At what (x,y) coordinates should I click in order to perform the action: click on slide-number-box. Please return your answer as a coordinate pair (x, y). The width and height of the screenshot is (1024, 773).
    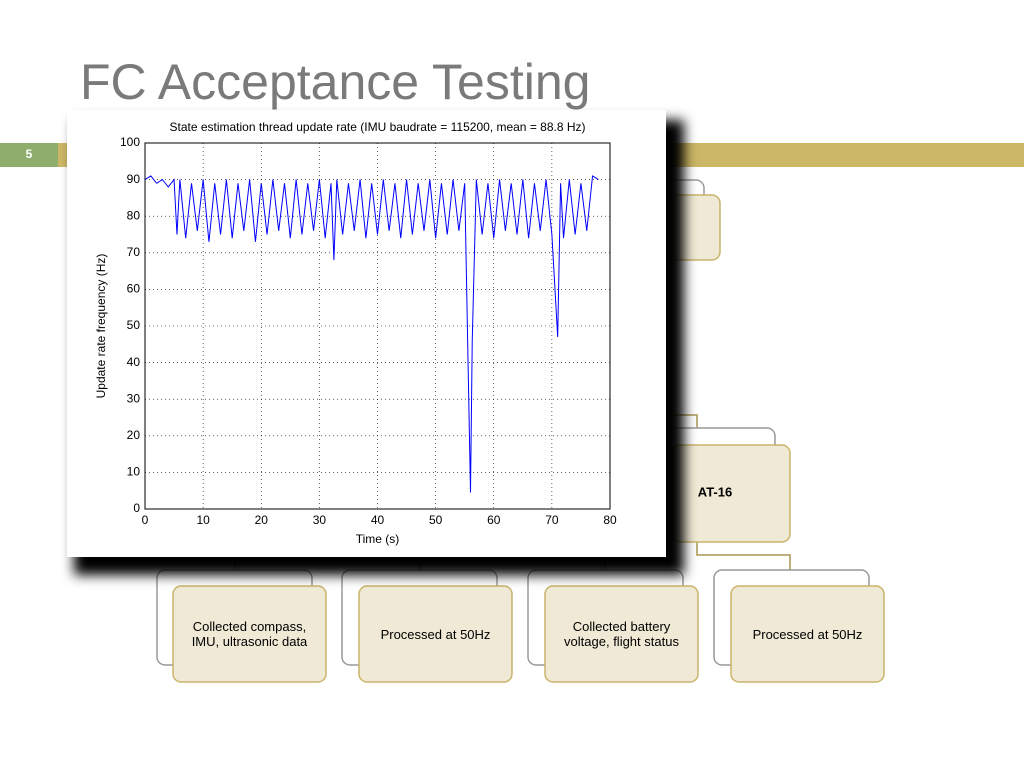
    Looking at the image, I should click on (29, 155).